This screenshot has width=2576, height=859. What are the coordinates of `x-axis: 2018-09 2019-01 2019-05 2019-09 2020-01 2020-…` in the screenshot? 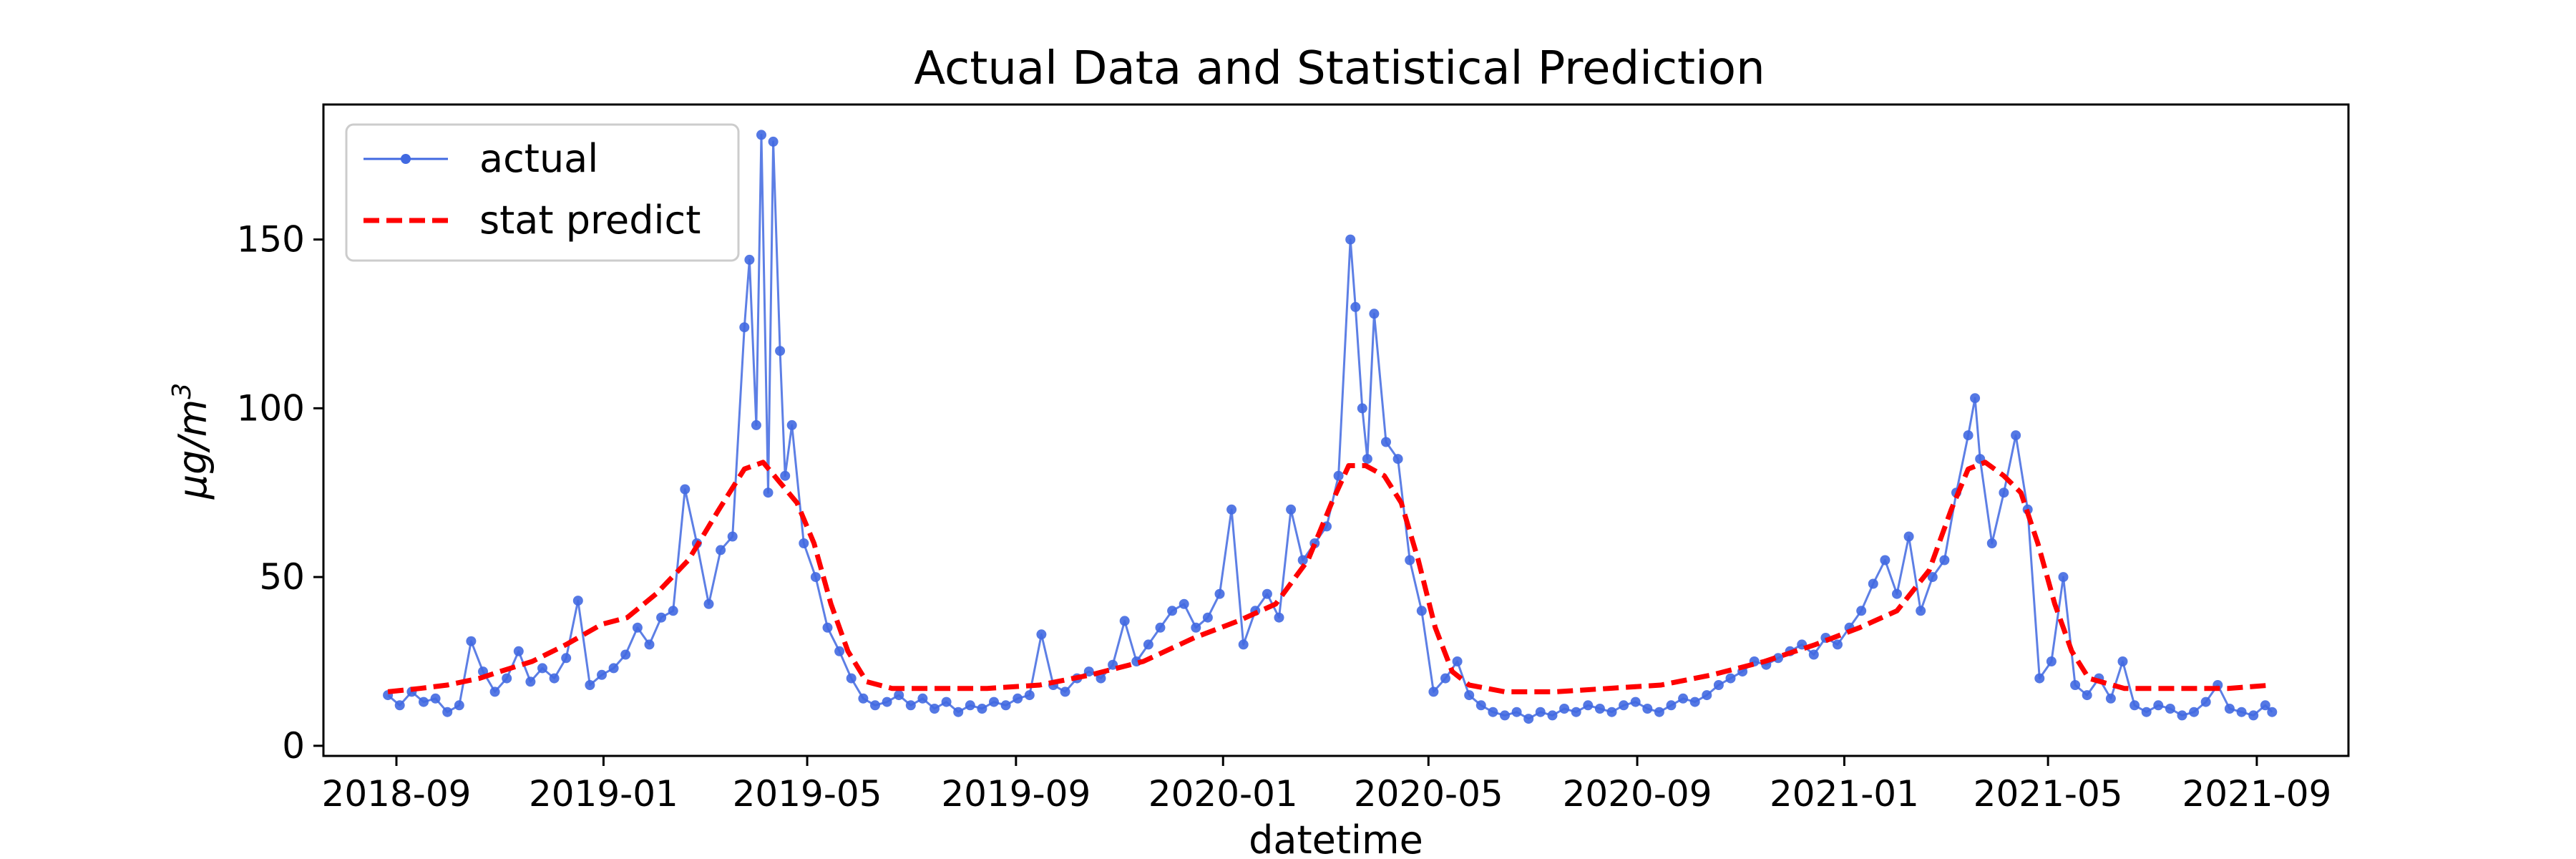 It's located at (1326, 785).